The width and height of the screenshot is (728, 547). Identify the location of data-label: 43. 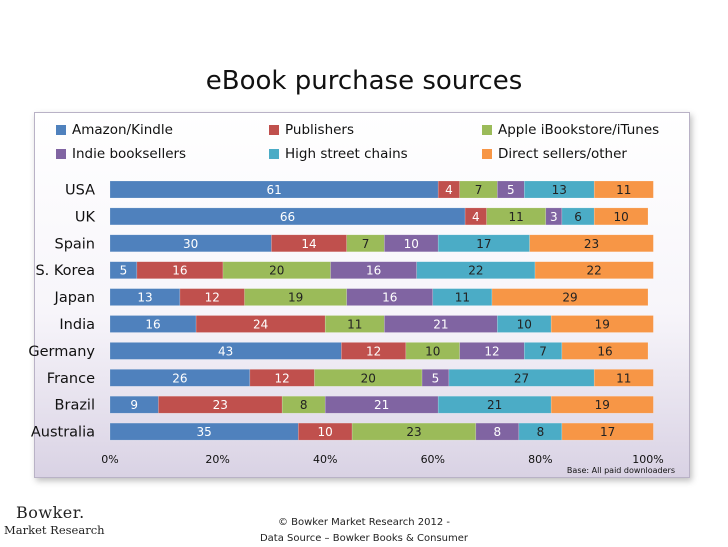
(225, 351).